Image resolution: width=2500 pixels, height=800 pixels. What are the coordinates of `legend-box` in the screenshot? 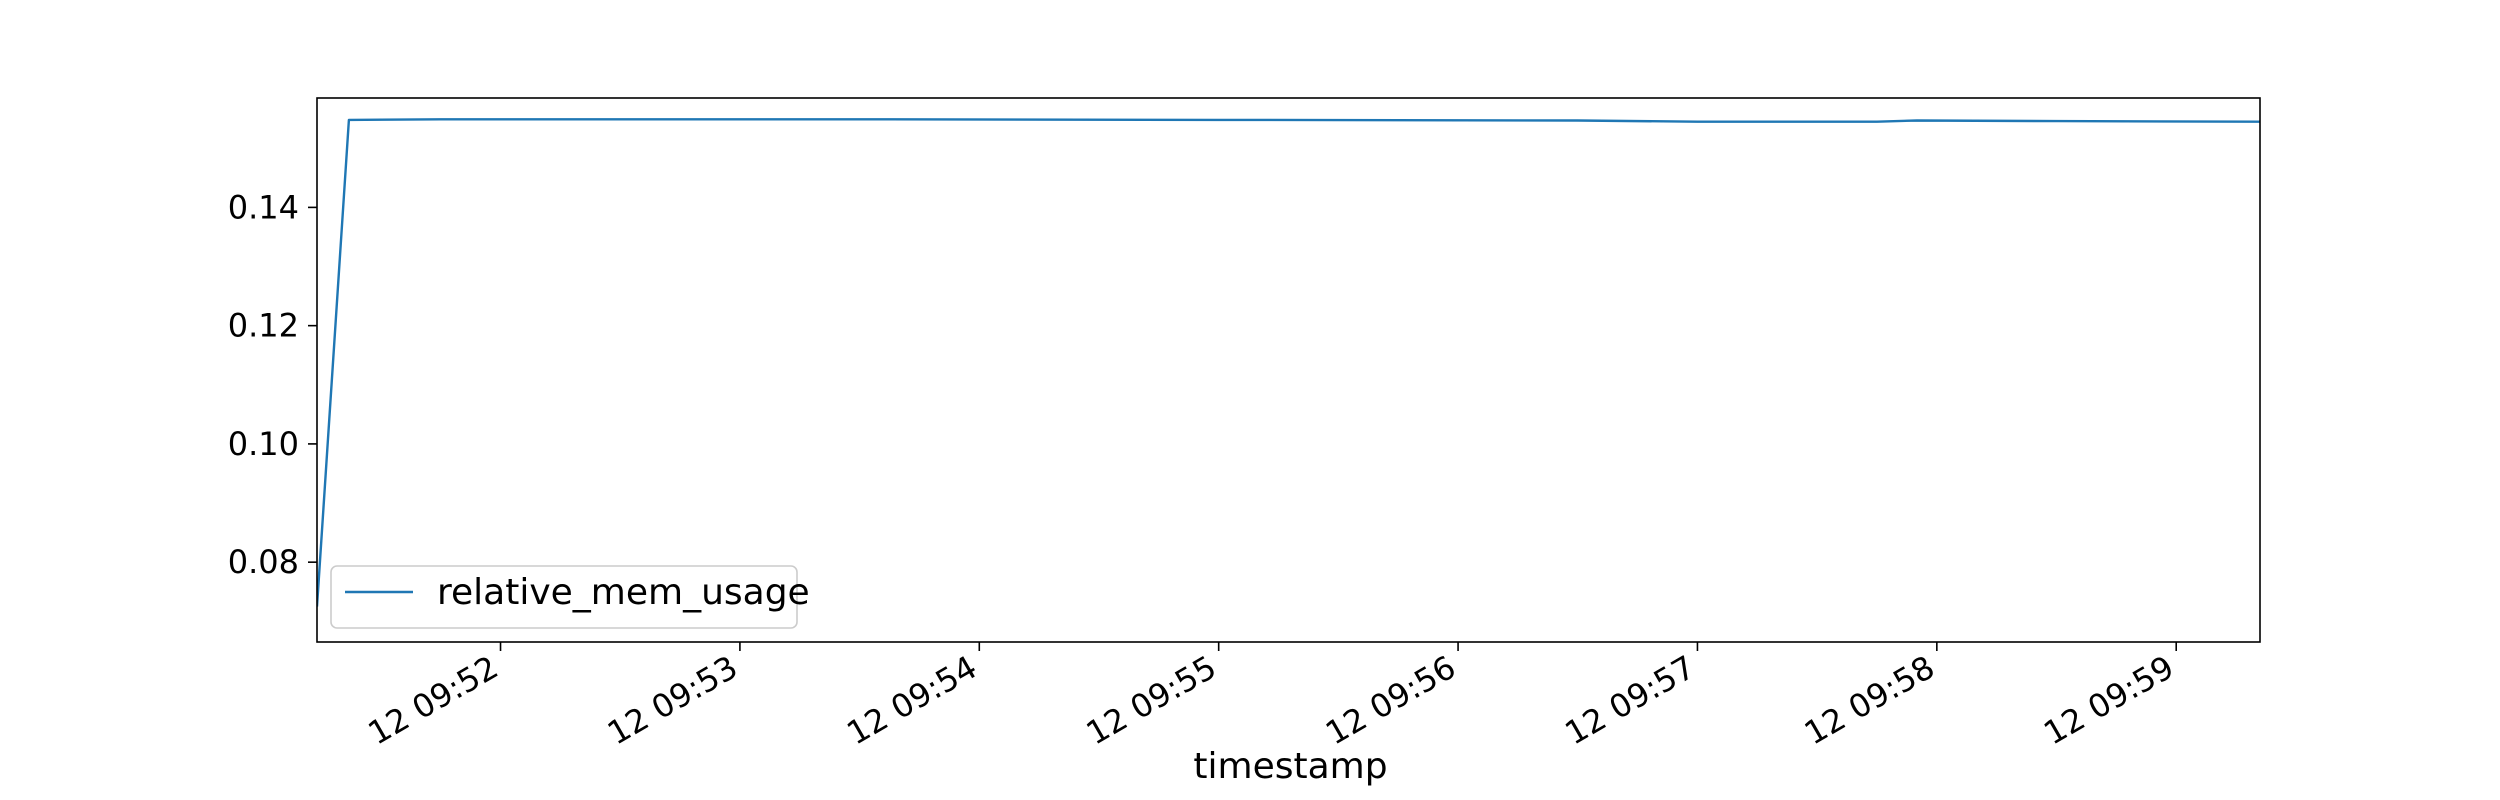 It's located at (564, 597).